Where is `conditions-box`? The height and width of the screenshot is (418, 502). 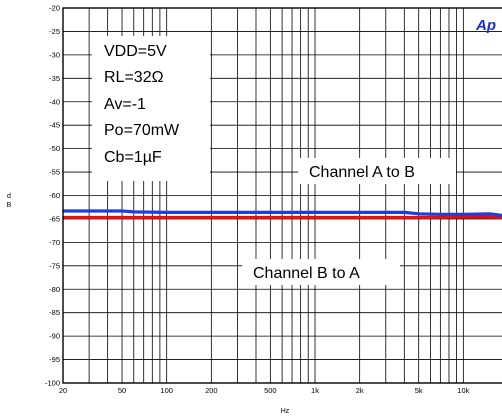 conditions-box is located at coordinates (151, 108).